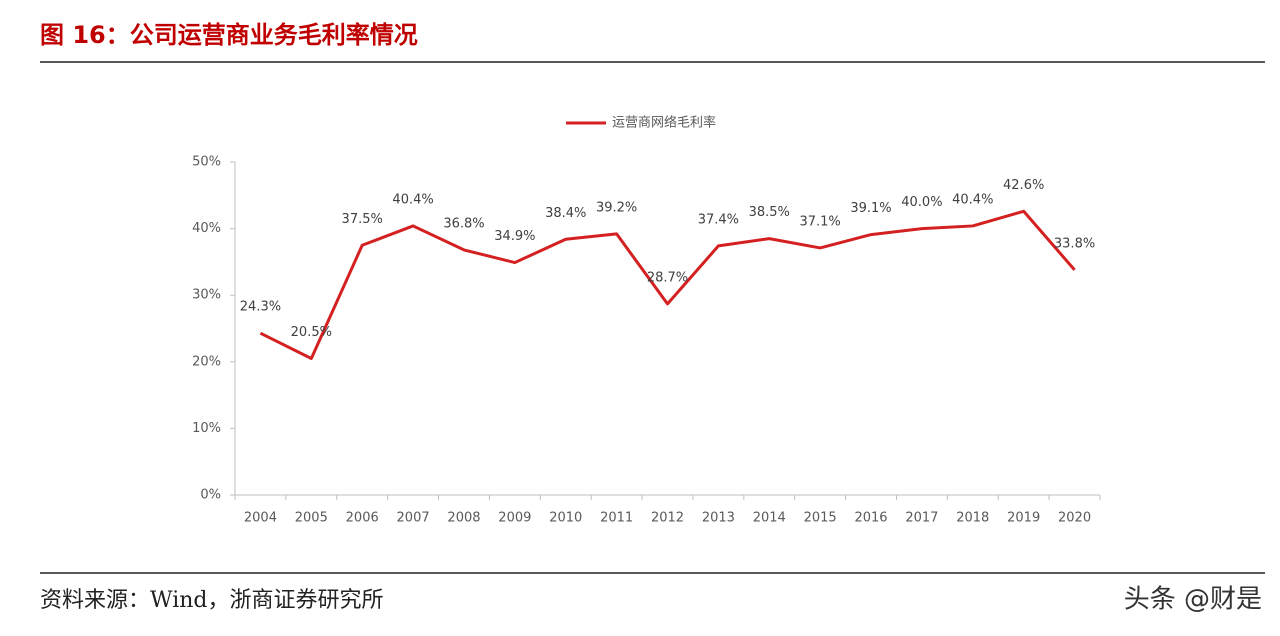 This screenshot has width=1280, height=636. Describe the element at coordinates (616, 207) in the screenshot. I see `data-label: 39.2%` at that location.